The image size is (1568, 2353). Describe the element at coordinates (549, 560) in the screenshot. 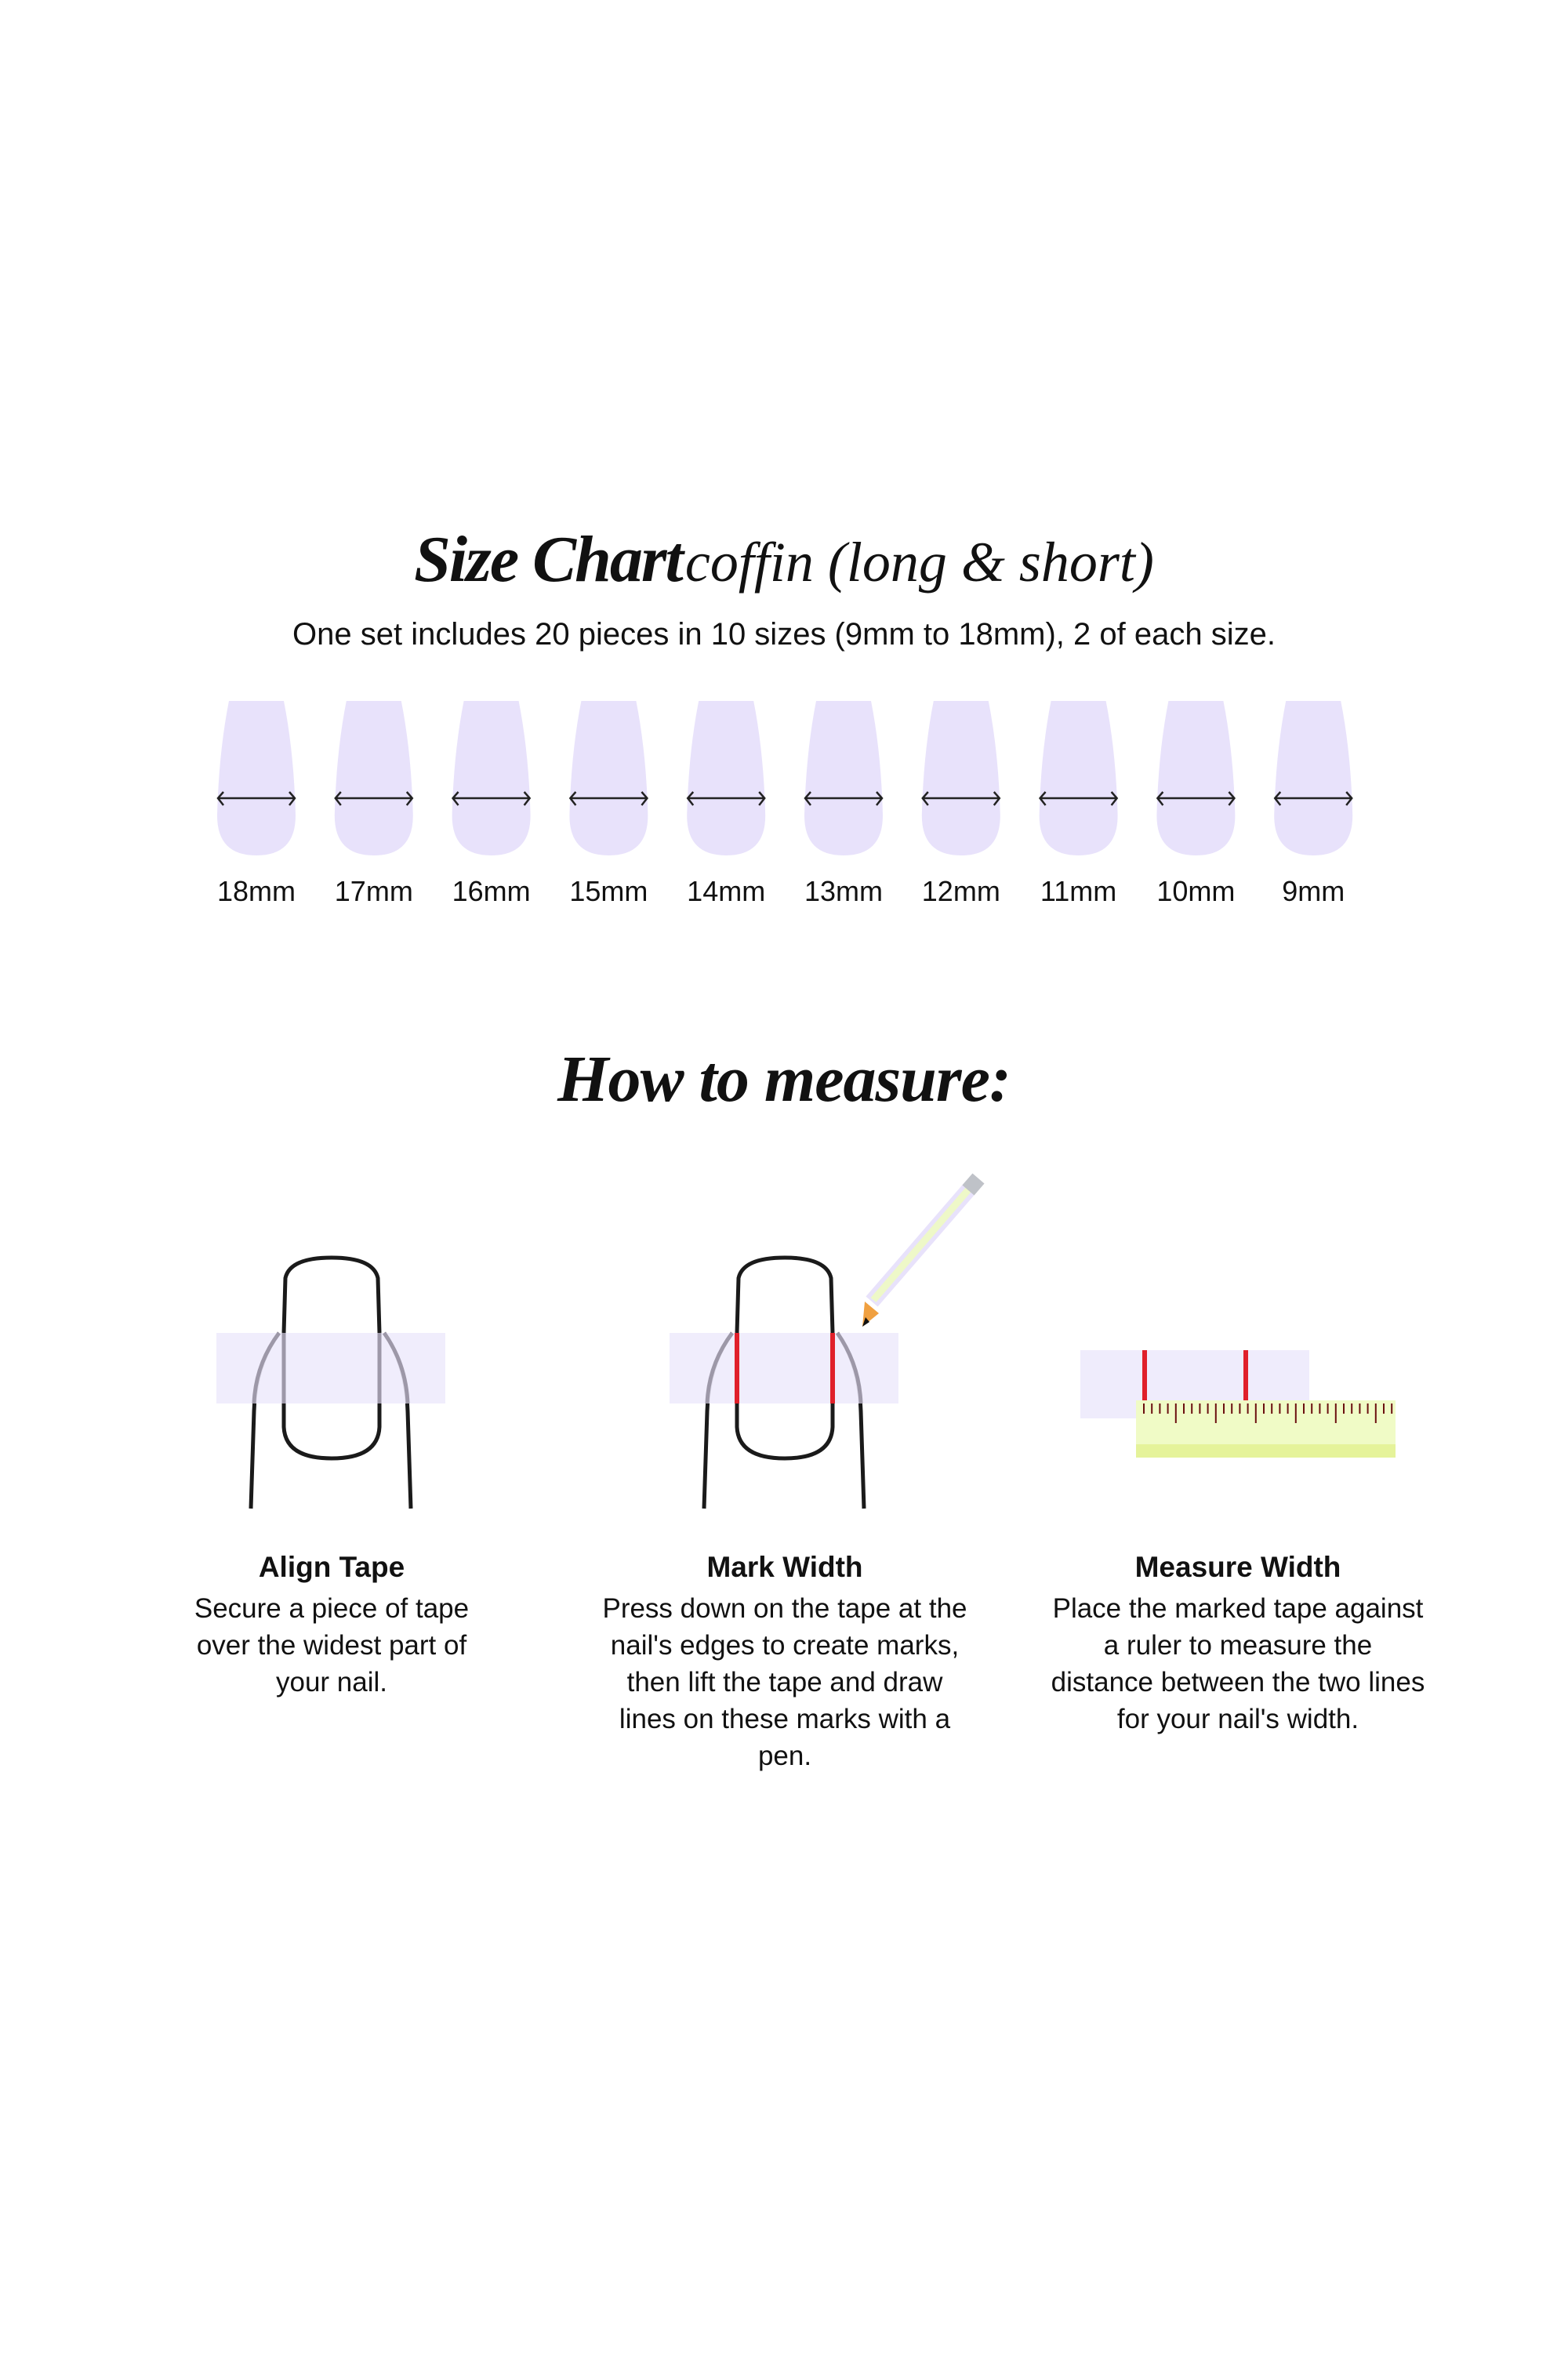

I see `title-main: Size Chart` at that location.